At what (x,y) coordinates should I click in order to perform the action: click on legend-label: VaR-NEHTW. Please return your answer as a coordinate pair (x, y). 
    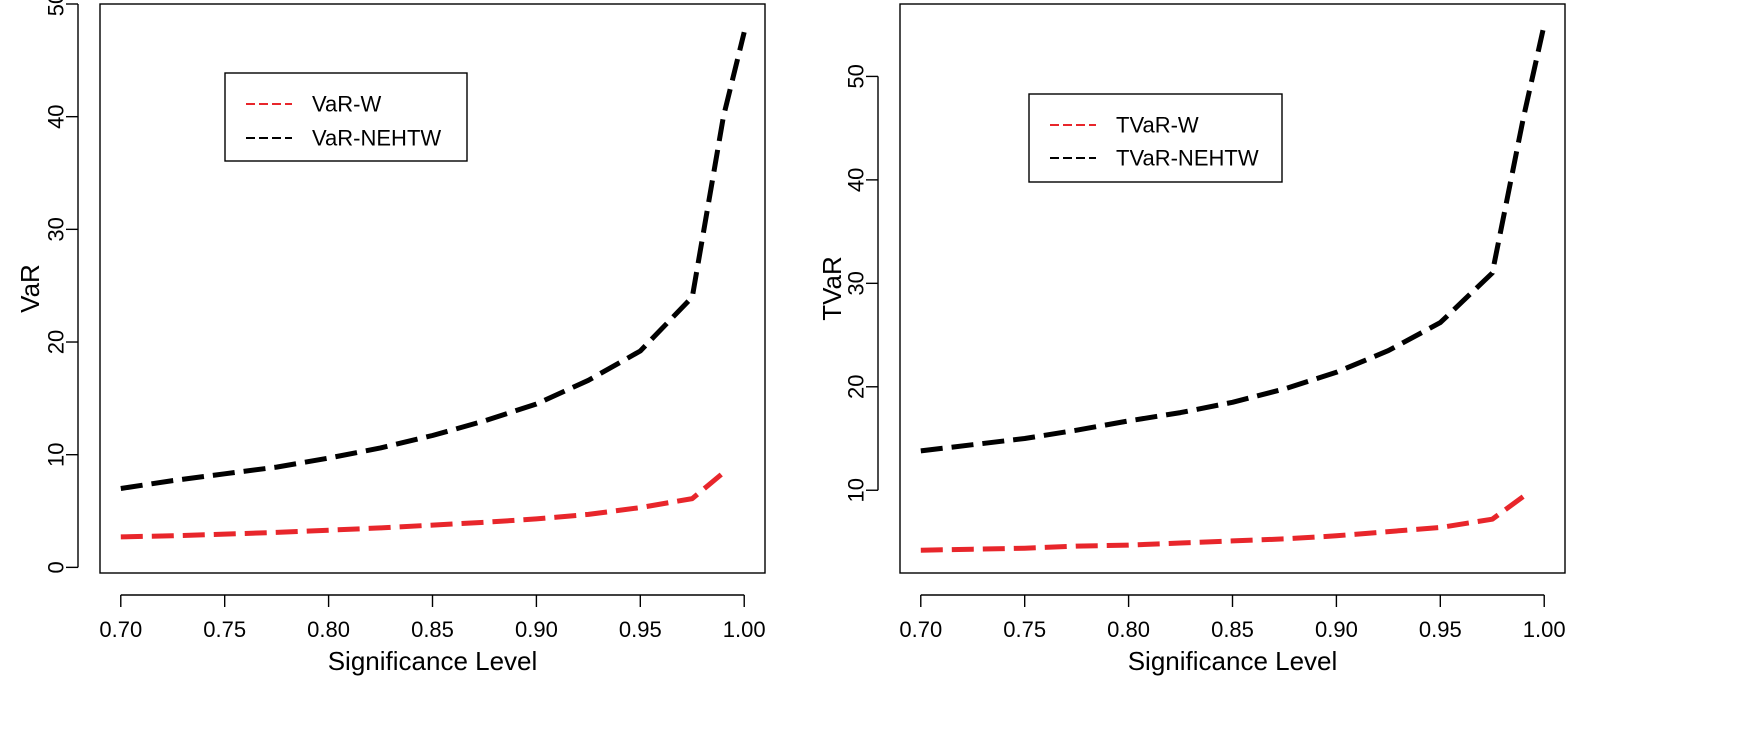
    Looking at the image, I should click on (376, 138).